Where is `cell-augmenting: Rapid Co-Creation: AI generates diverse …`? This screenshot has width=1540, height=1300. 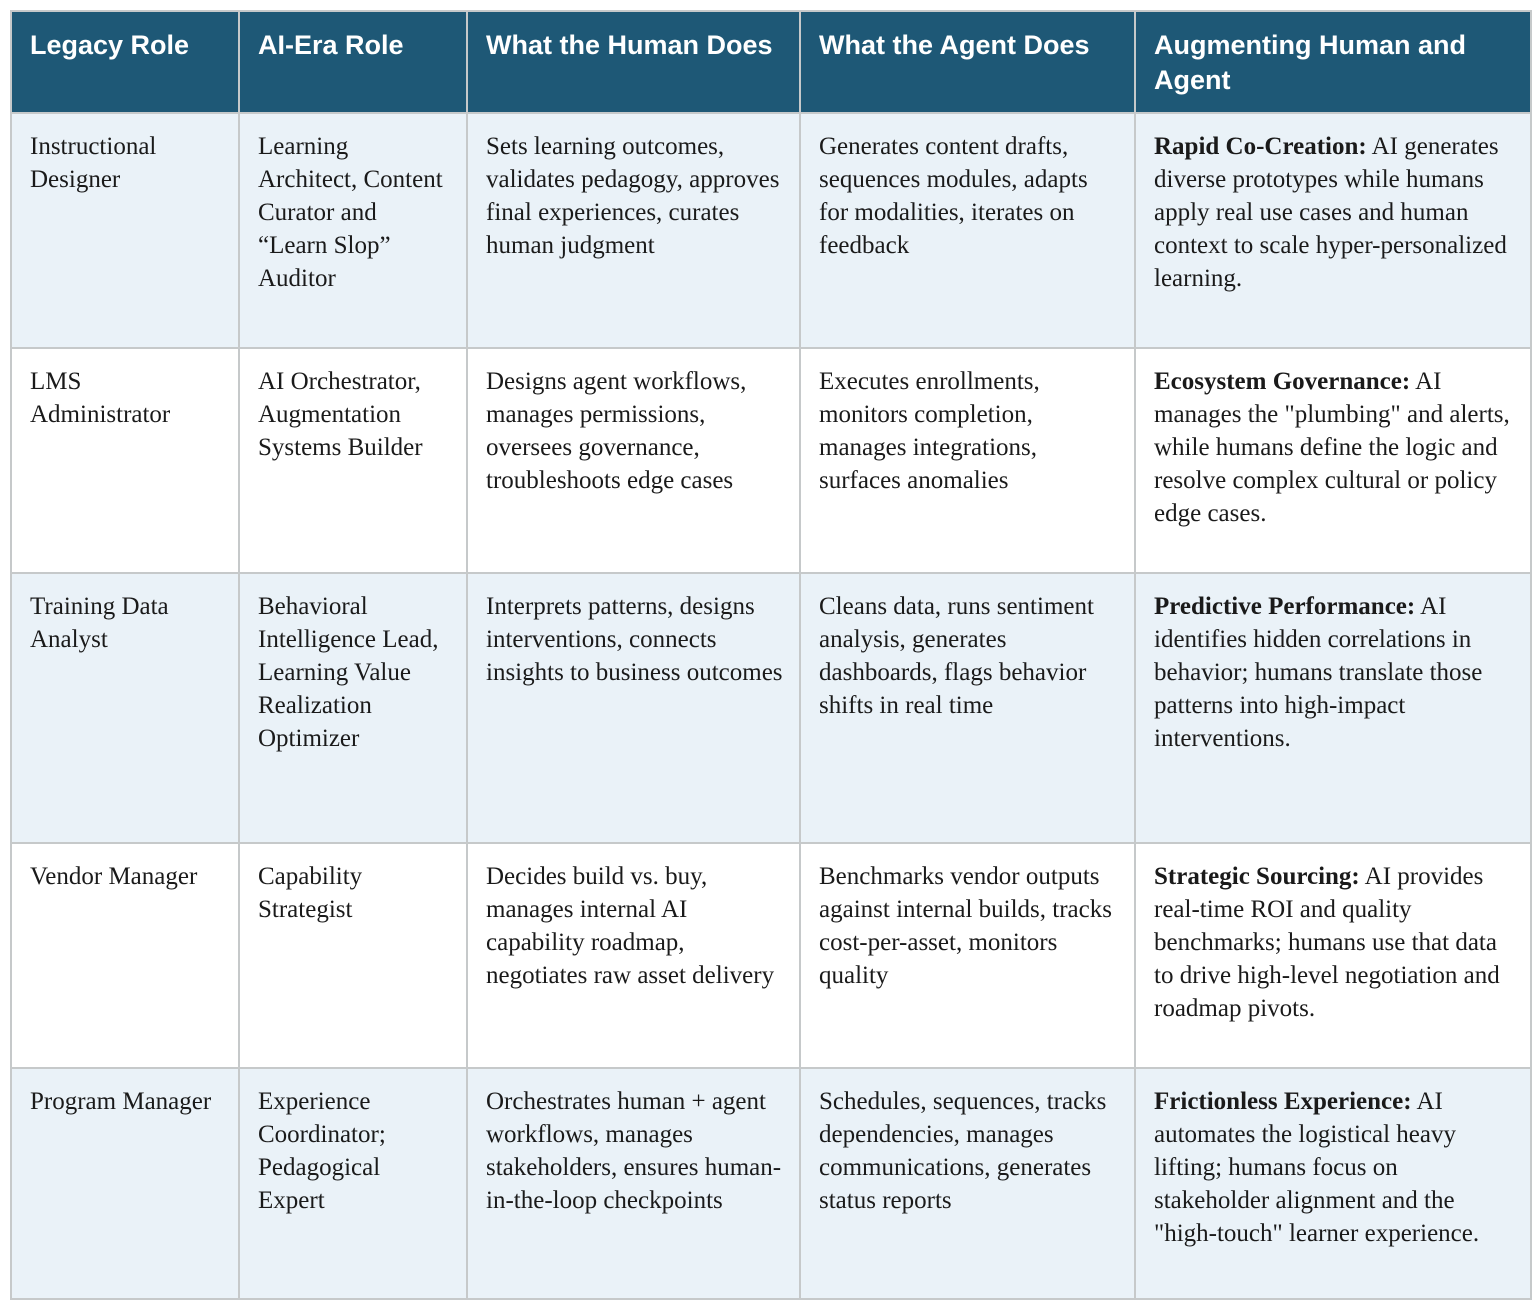 cell-augmenting: Rapid Co-Creation: AI generates diverse … is located at coordinates (1333, 230).